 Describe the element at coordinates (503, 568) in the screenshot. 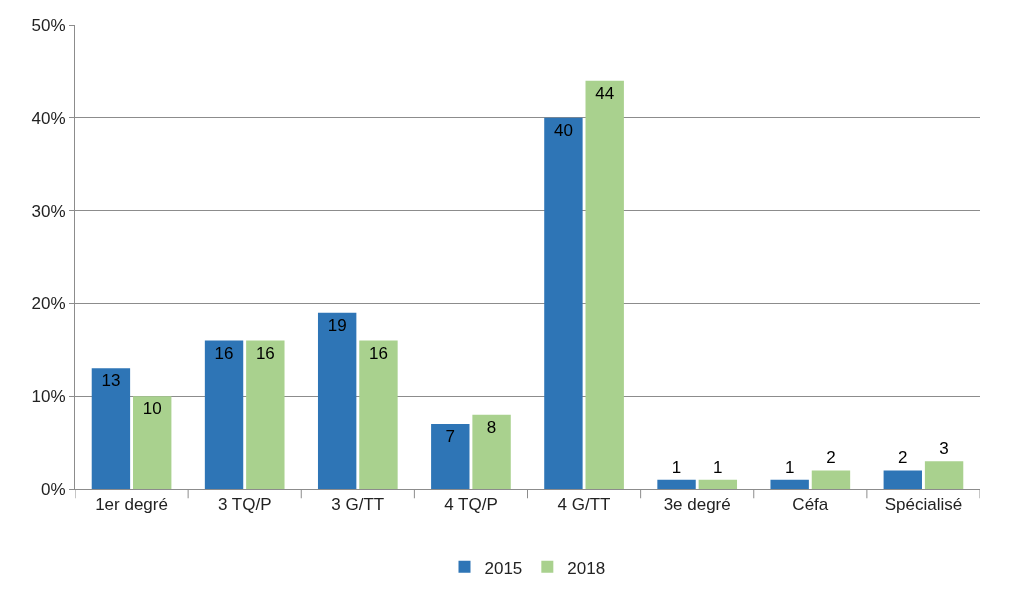

I see `legend-label: 2015` at that location.